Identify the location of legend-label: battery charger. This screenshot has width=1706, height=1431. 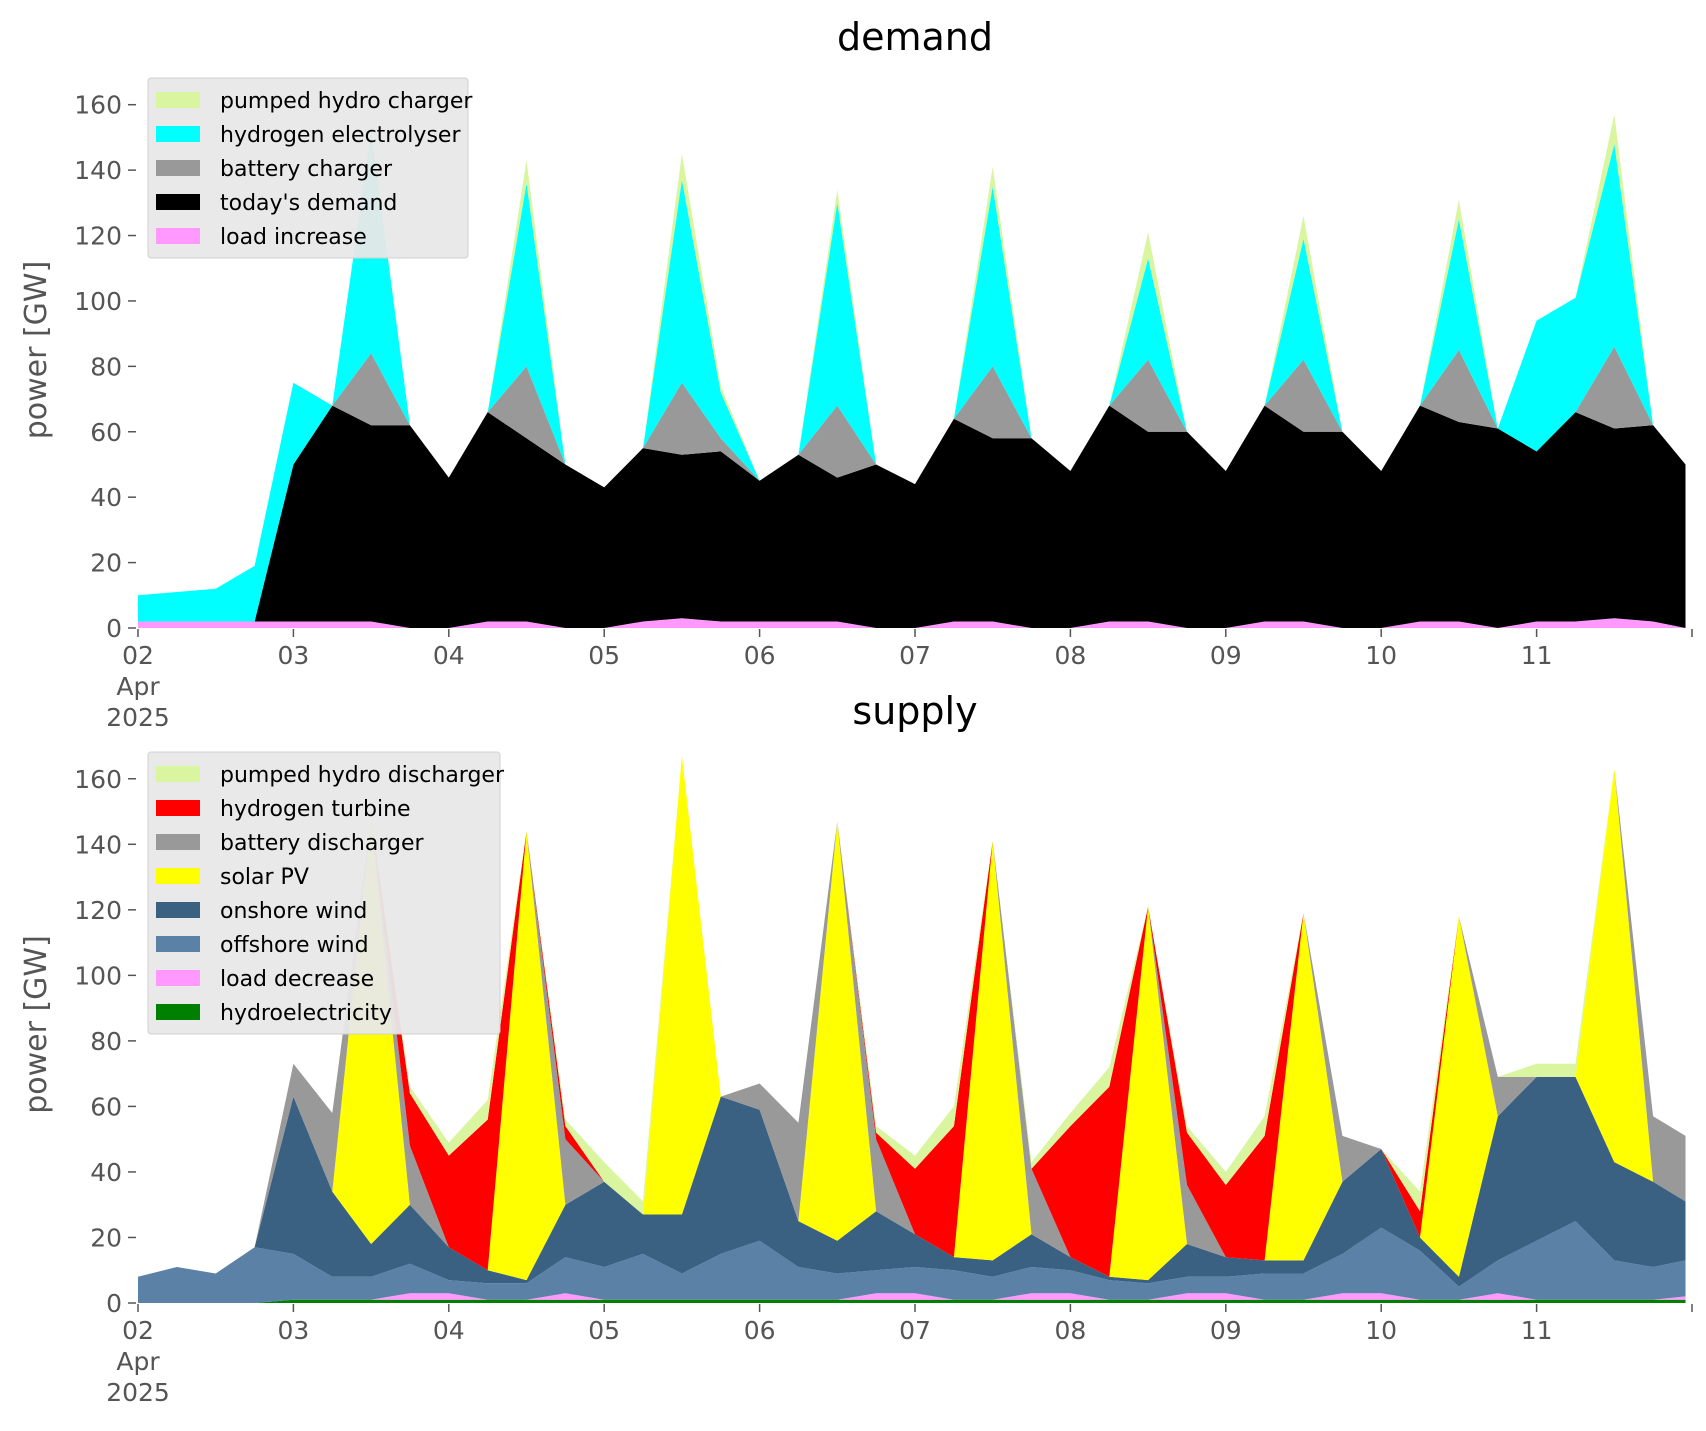
(306, 169).